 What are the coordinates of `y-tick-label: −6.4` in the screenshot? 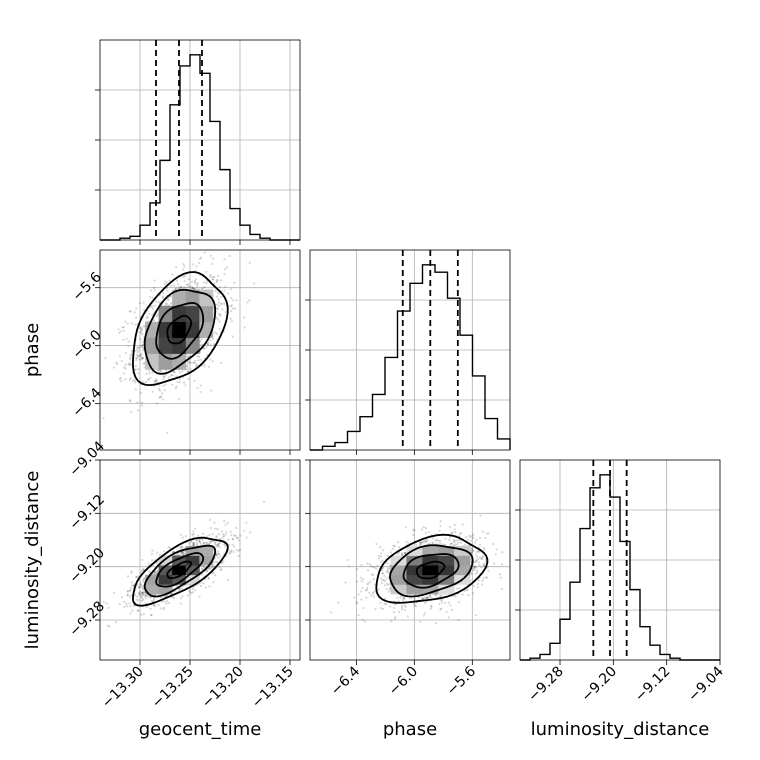 It's located at (86, 402).